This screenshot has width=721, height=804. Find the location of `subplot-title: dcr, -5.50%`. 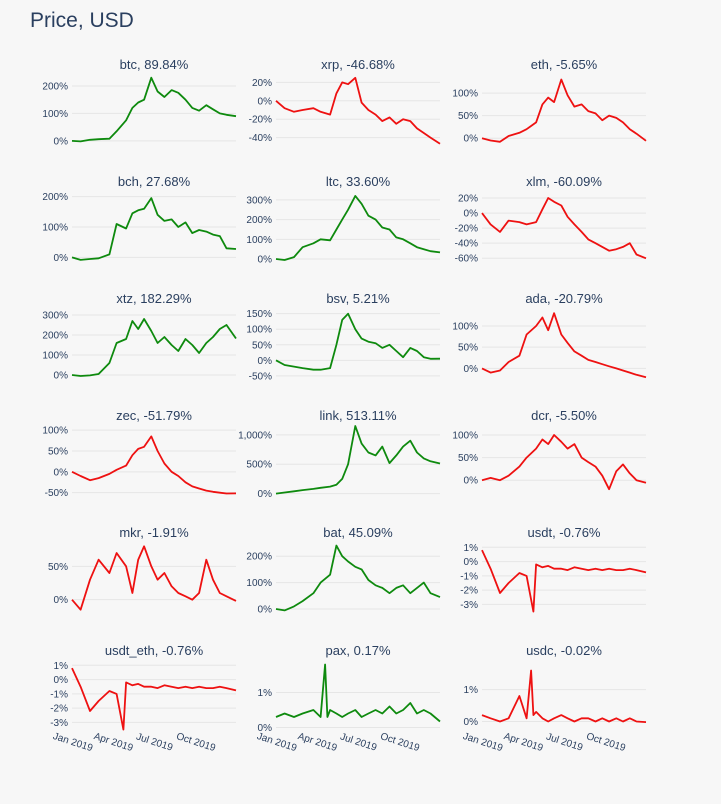

subplot-title: dcr, -5.50% is located at coordinates (564, 415).